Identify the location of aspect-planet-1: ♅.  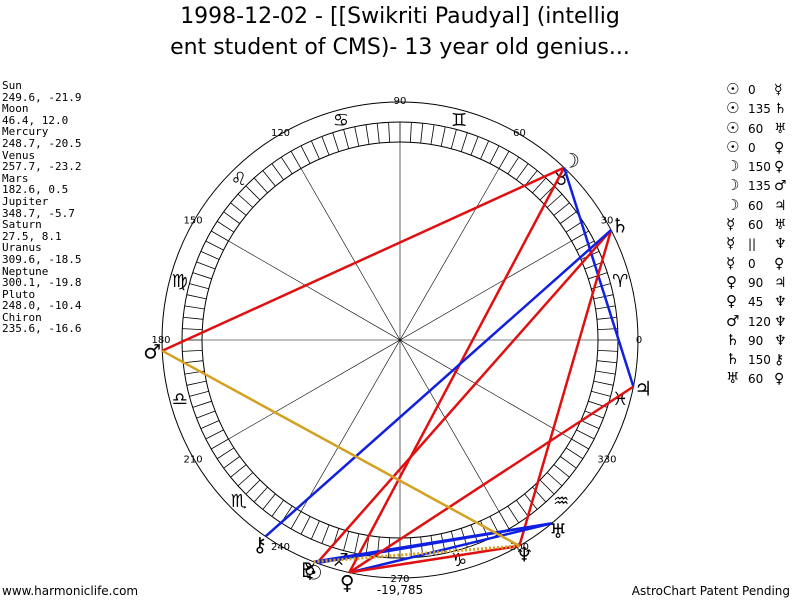
(733, 378).